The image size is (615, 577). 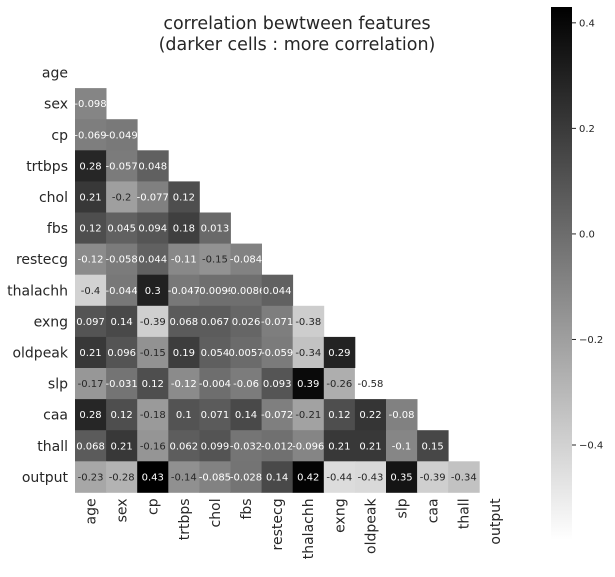 What do you see at coordinates (277, 352) in the screenshot?
I see `cell-oldpeak-restecg` at bounding box center [277, 352].